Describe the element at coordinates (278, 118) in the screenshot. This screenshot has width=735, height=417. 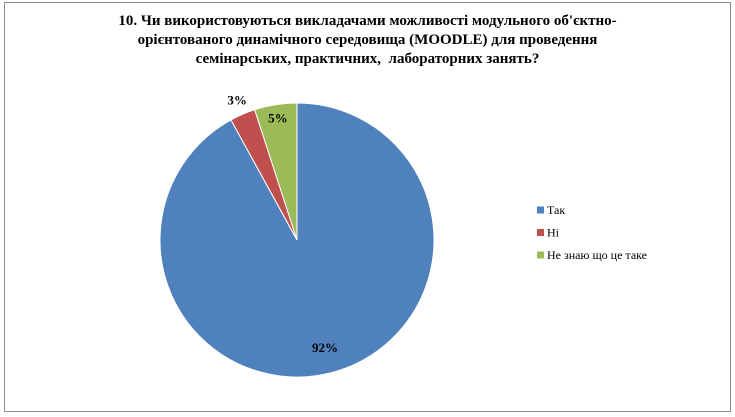
I see `data-label: 5%` at that location.